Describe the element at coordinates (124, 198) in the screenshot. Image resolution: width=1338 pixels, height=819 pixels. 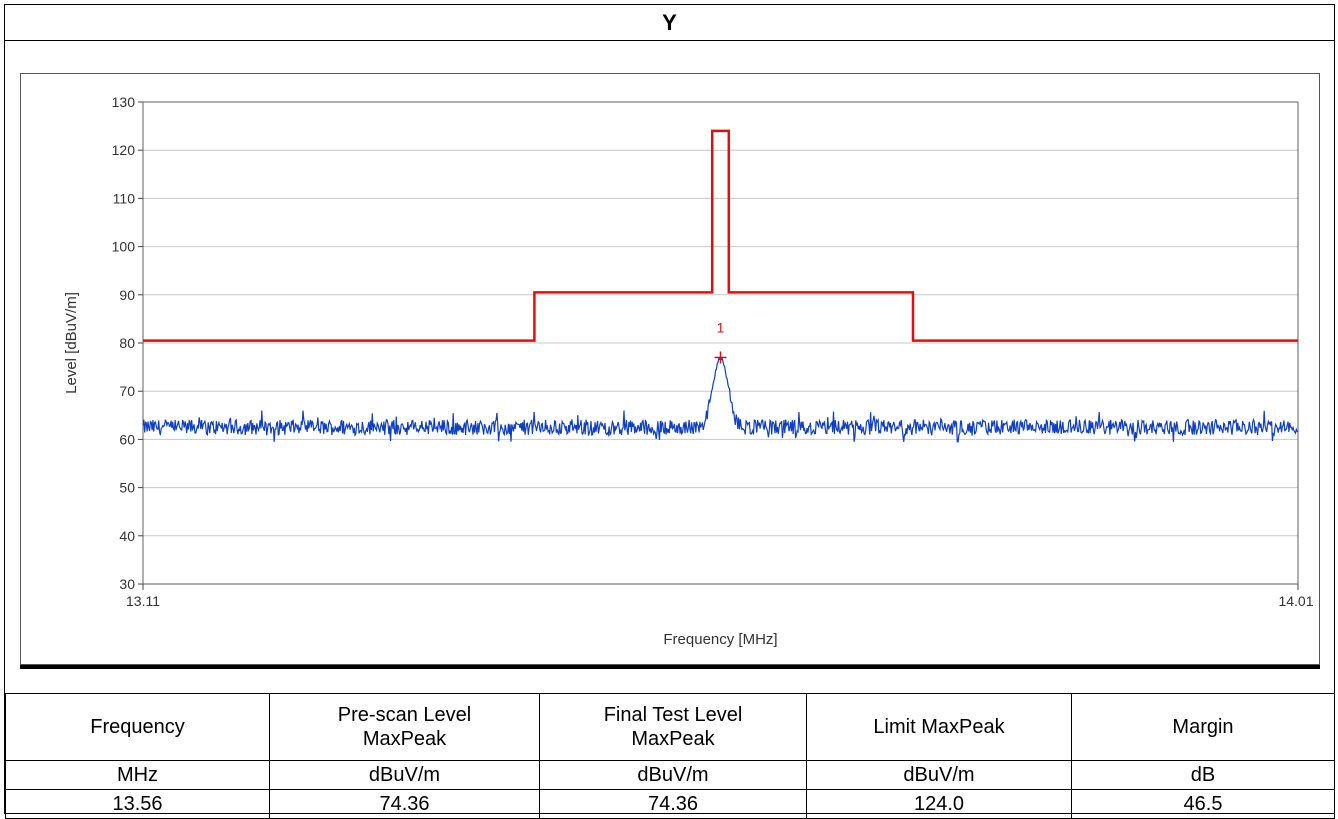
I see `y-tick-label: 110` at that location.